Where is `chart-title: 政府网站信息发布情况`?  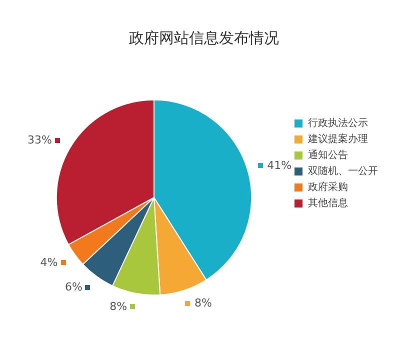 chart-title: 政府网站信息发布情况 is located at coordinates (204, 37).